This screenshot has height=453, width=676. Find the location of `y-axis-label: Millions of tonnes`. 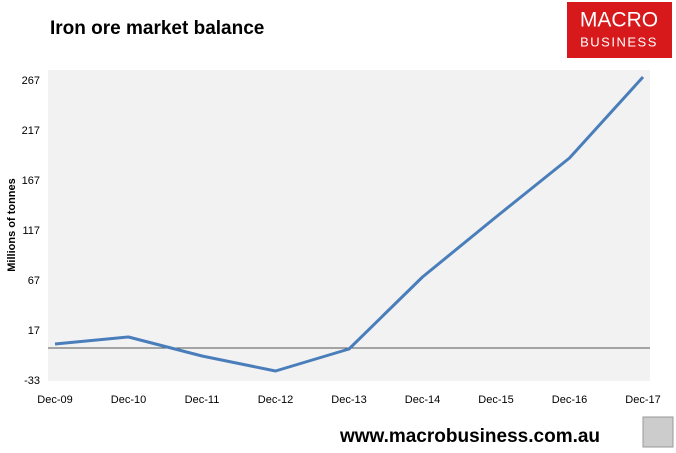

y-axis-label: Millions of tonnes is located at coordinates (12, 225).